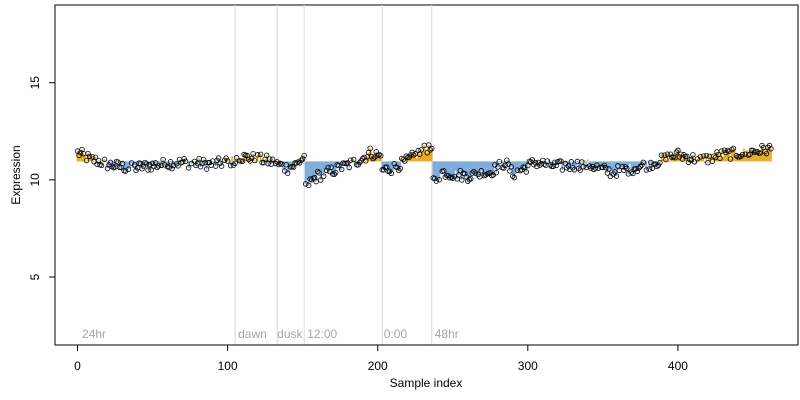  I want to click on region-label-3: 12:00, so click(322, 334).